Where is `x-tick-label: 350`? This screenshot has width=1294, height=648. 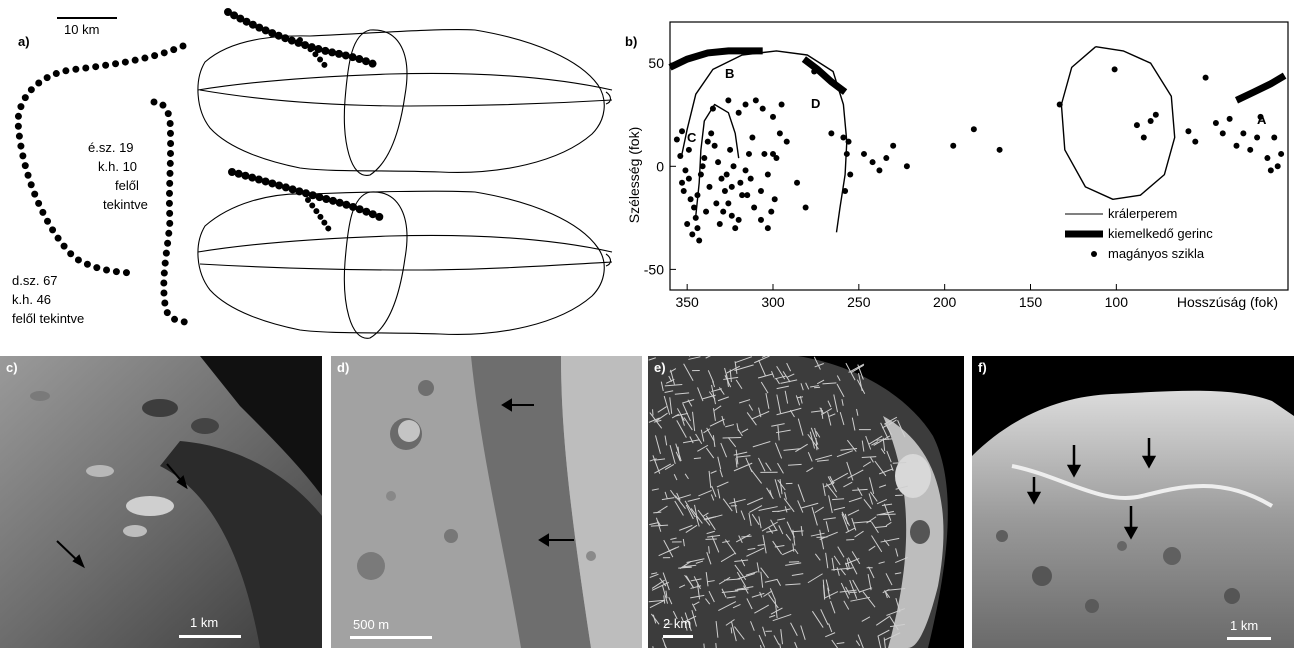
x-tick-label: 350 is located at coordinates (687, 302).